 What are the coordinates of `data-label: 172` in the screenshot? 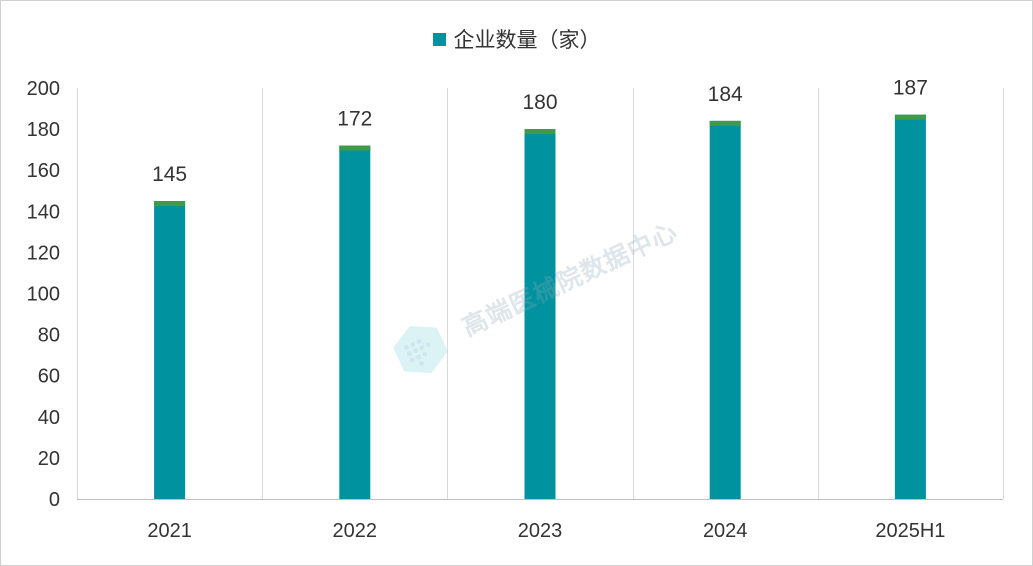 It's located at (354, 119).